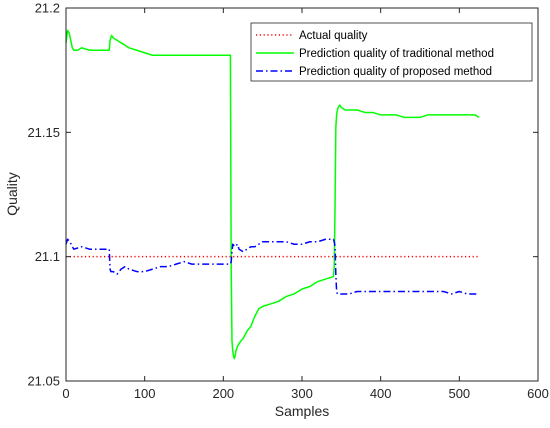  I want to click on x-tick-label: 100, so click(145, 393).